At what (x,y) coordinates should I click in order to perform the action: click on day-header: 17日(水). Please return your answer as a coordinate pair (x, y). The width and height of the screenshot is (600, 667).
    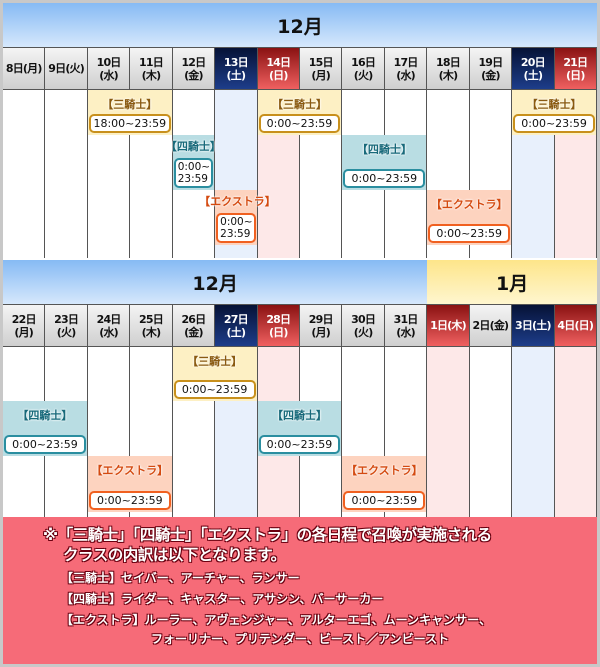
    Looking at the image, I should click on (406, 69).